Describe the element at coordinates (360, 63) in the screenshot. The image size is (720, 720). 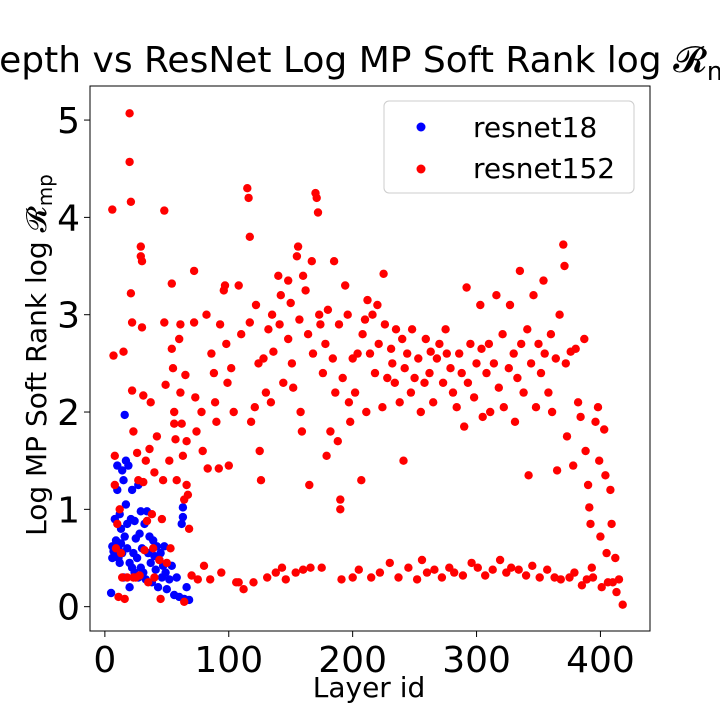
I see `chart-title: Depth vs ResNet Log MP Soft Rank log 𝓡mp` at that location.